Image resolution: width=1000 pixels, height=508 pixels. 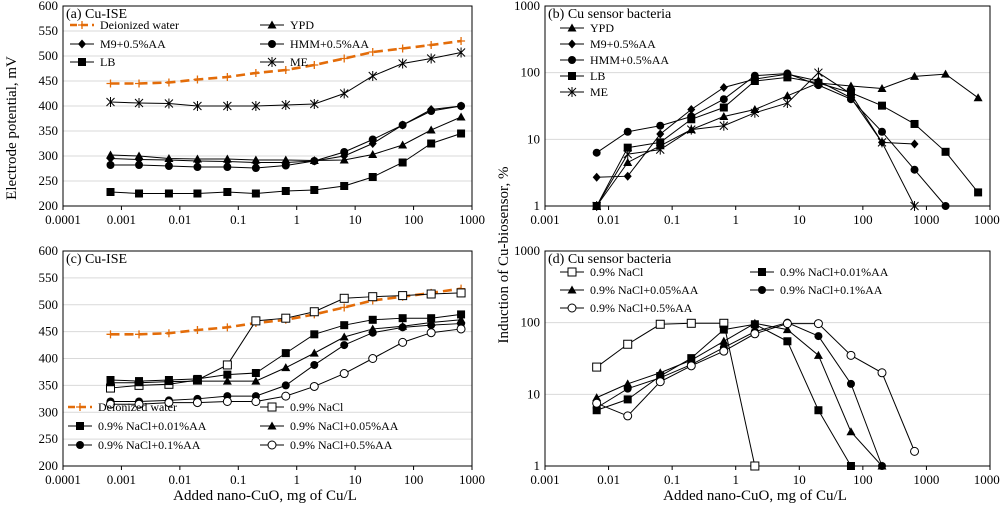 I want to click on y-tick-label: 550, so click(x=49, y=277).